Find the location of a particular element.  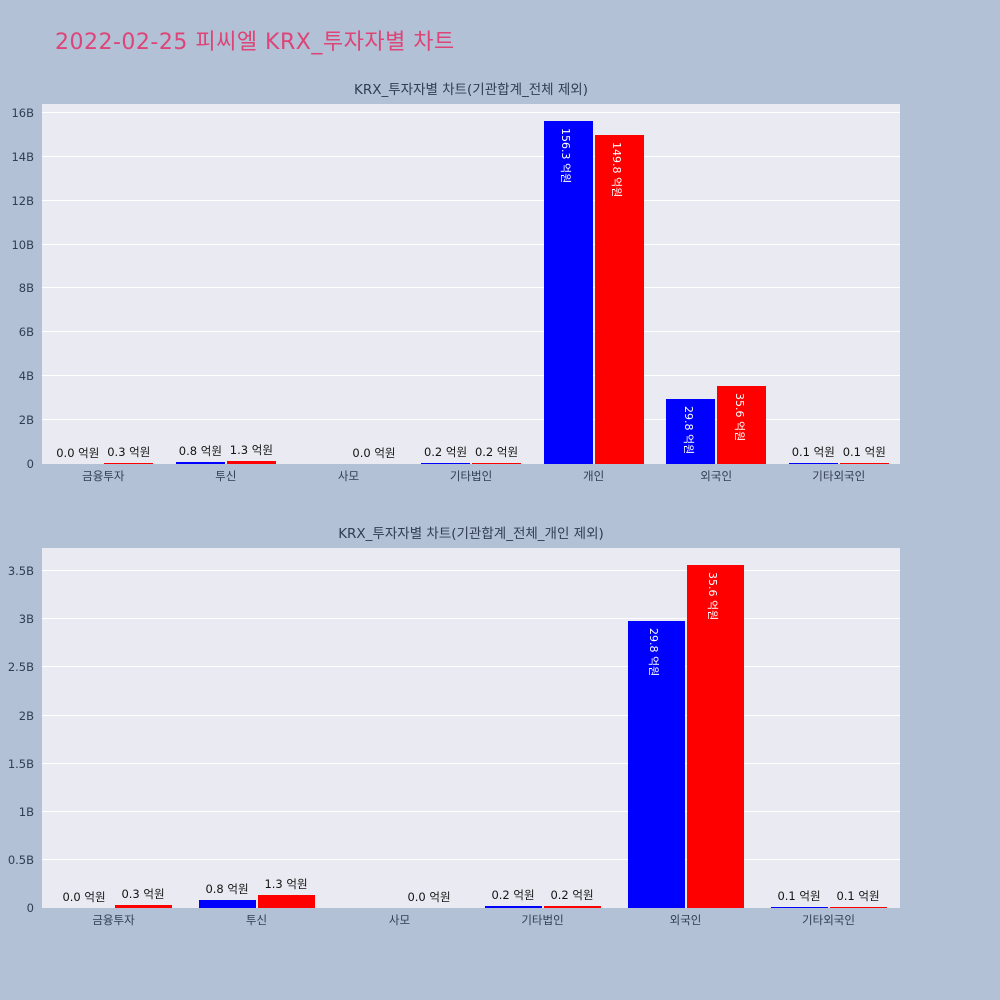

x-tick-label: 기타외국인 is located at coordinates (839, 476).